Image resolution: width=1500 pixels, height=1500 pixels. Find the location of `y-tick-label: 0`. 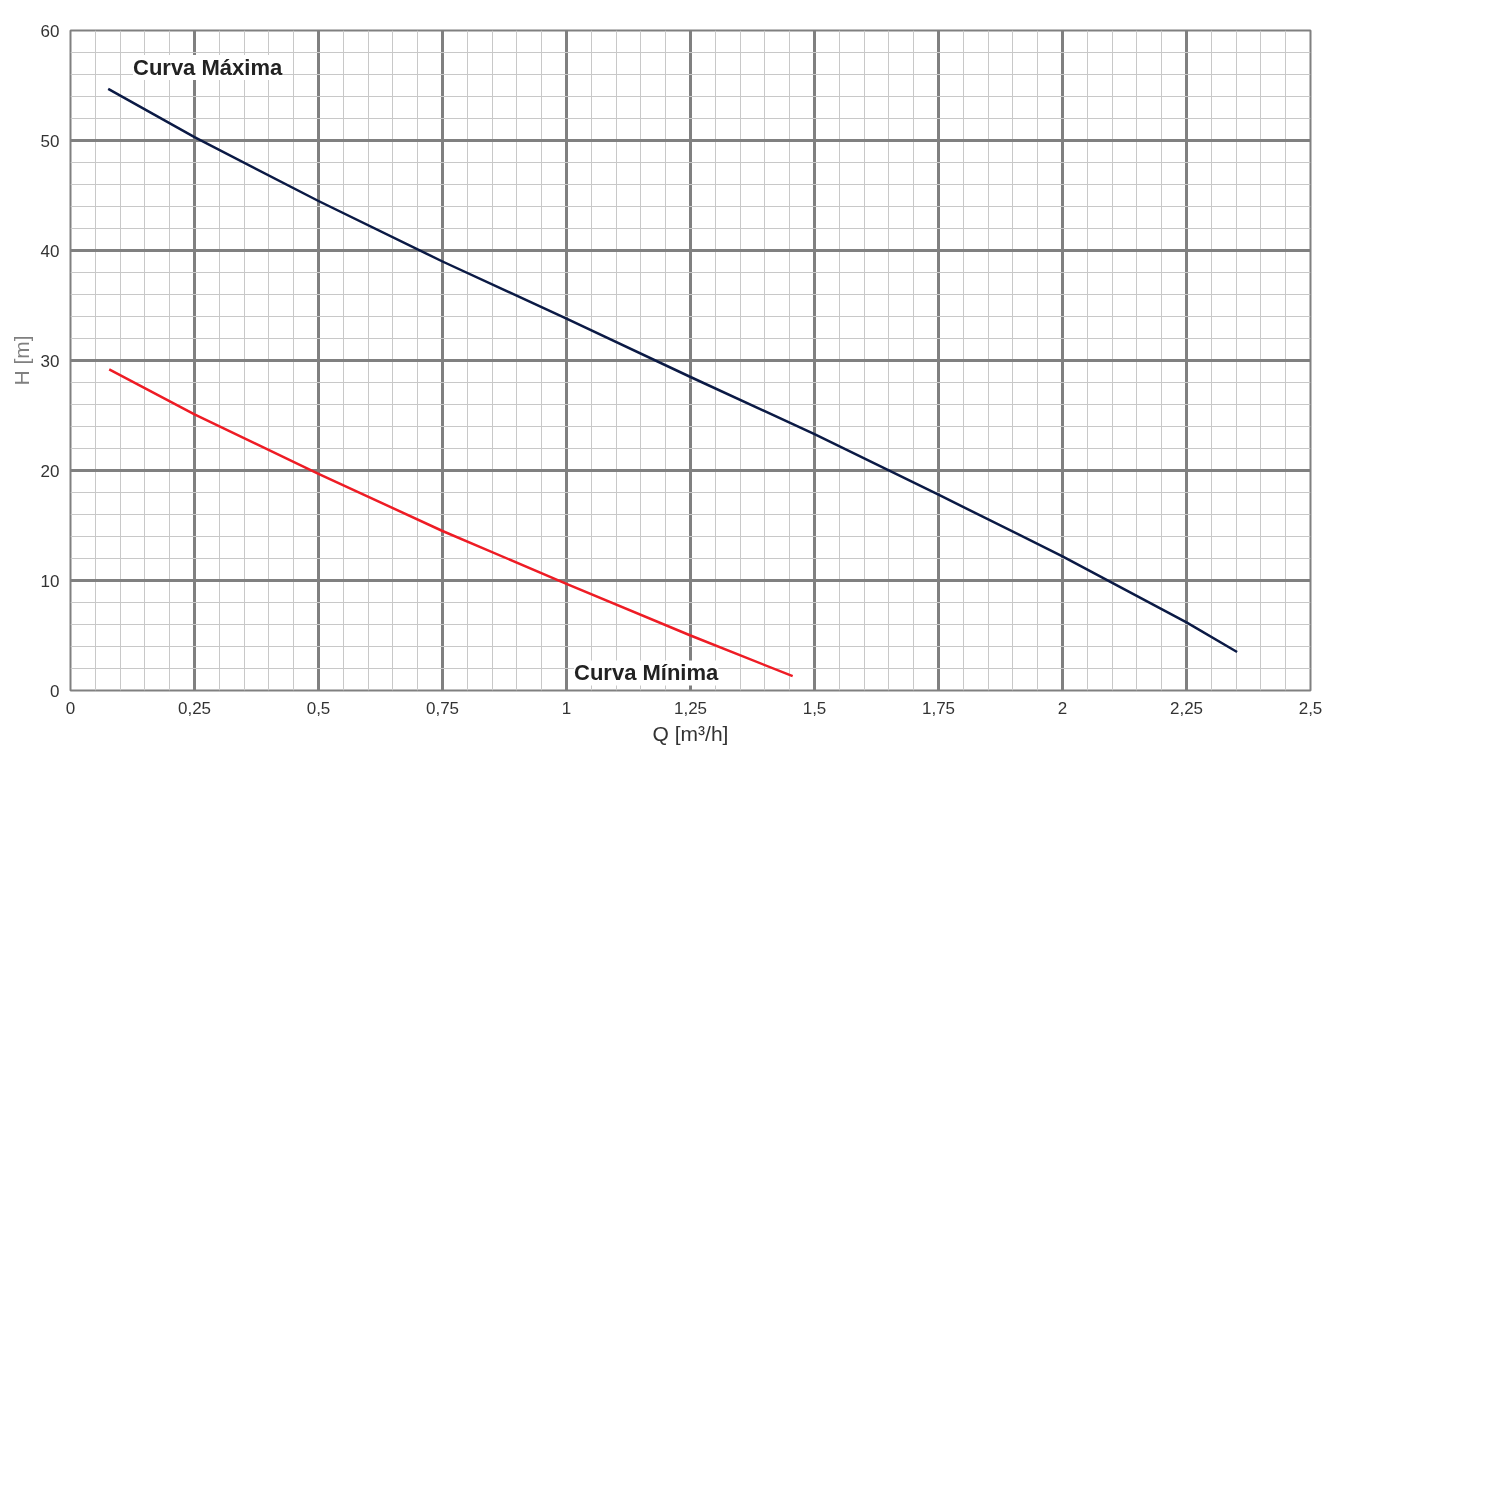

y-tick-label: 0 is located at coordinates (55, 691).